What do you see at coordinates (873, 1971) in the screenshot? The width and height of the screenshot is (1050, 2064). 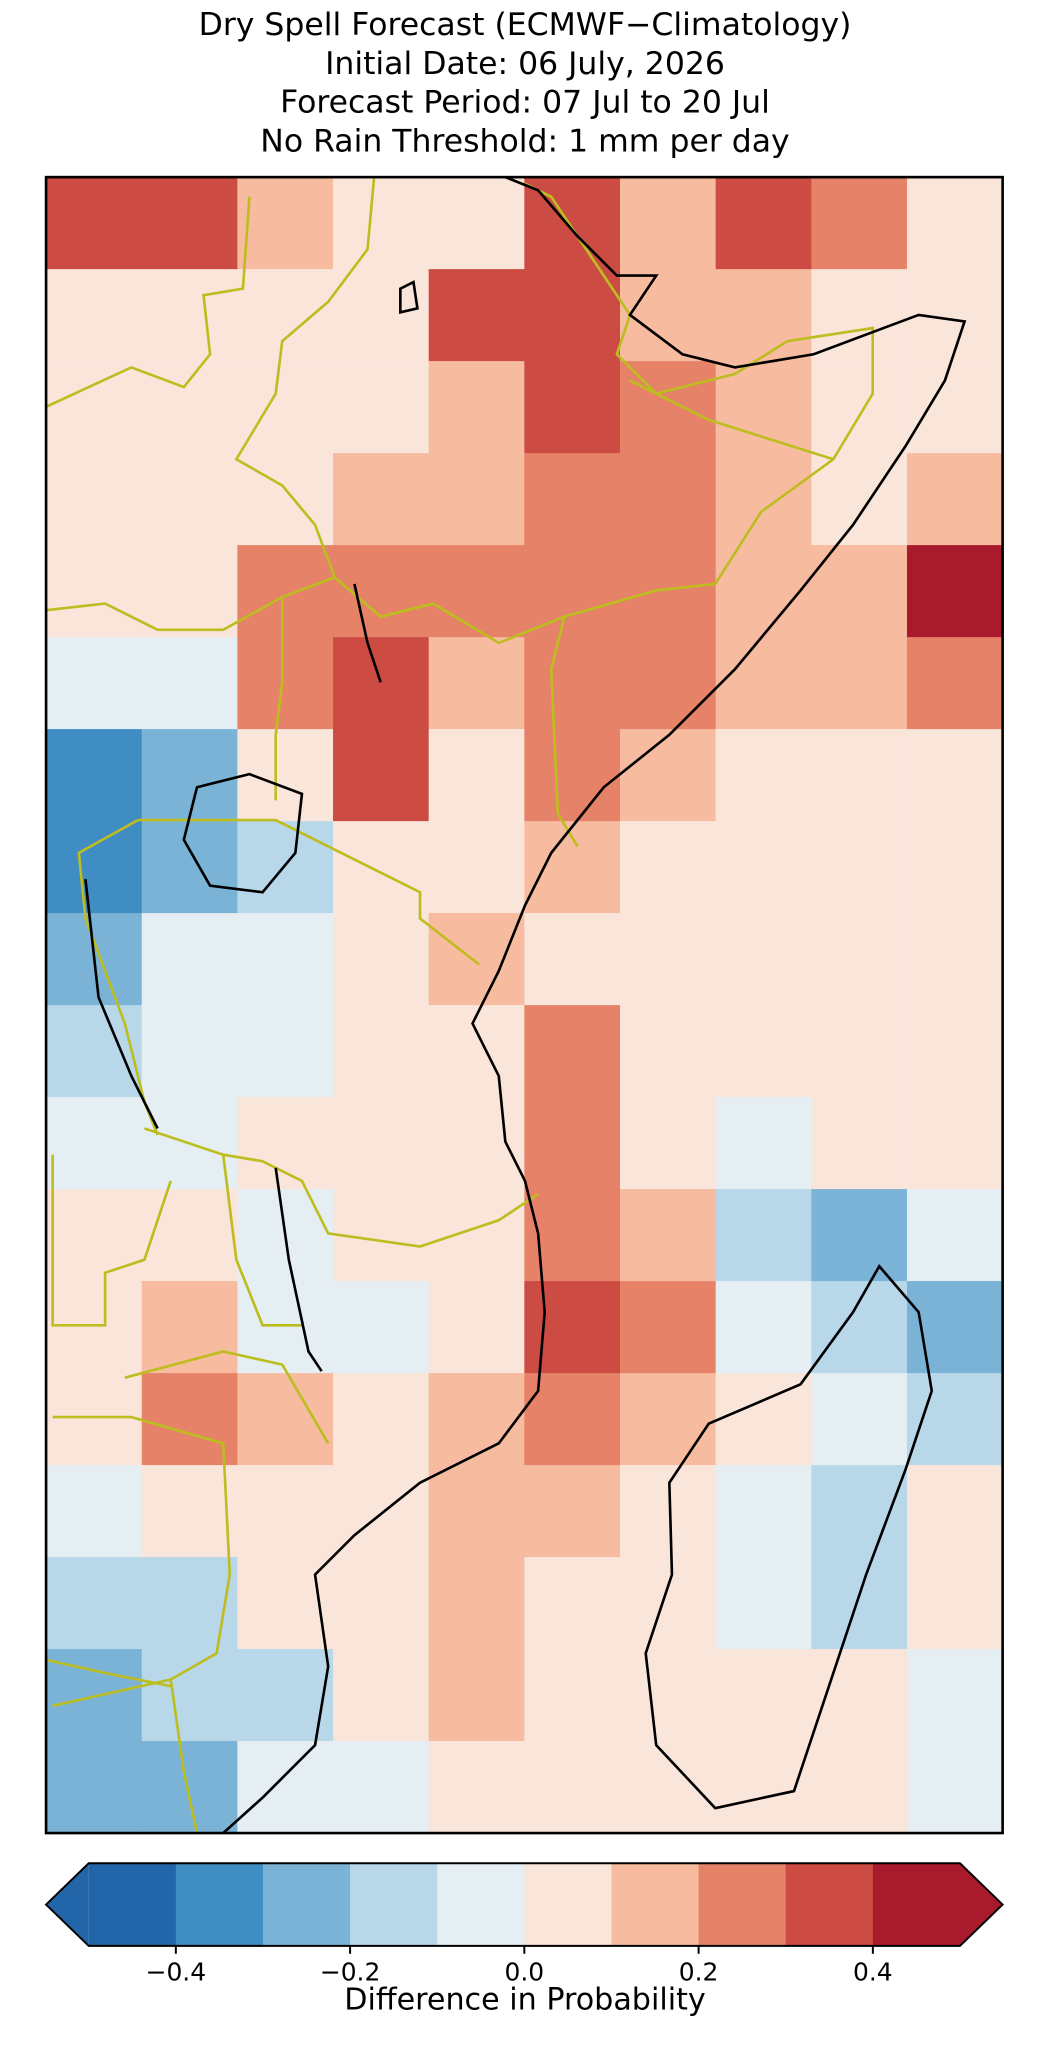 I see `colorbar-tick-label: 0.4` at bounding box center [873, 1971].